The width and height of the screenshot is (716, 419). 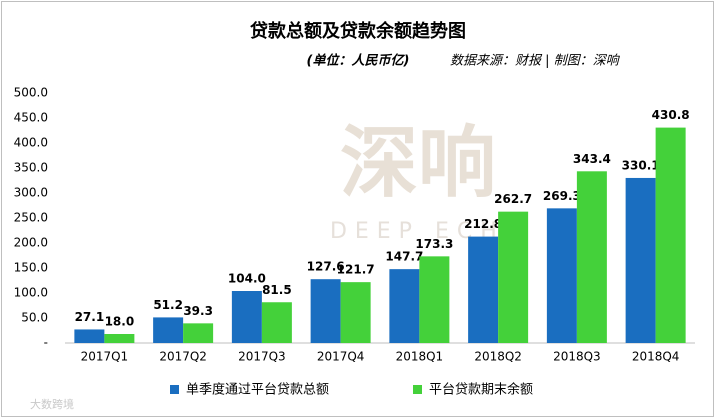 I want to click on y-tick-label: 250.0, so click(x=31, y=218).